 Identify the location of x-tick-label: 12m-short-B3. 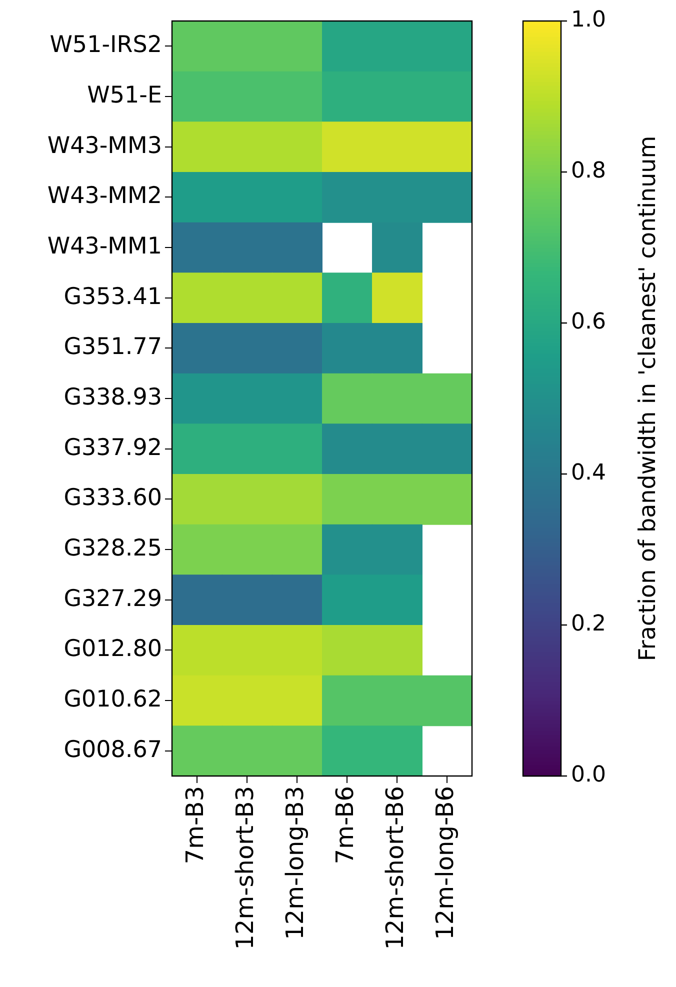
(245, 868).